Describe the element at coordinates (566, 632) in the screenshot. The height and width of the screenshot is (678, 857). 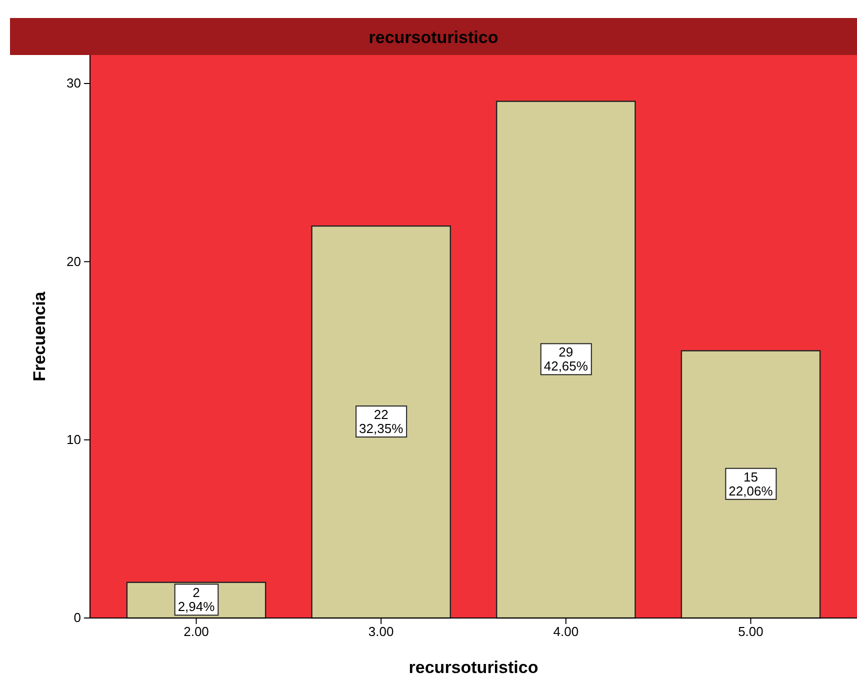
I see `x-tick-label: 4.00` at that location.